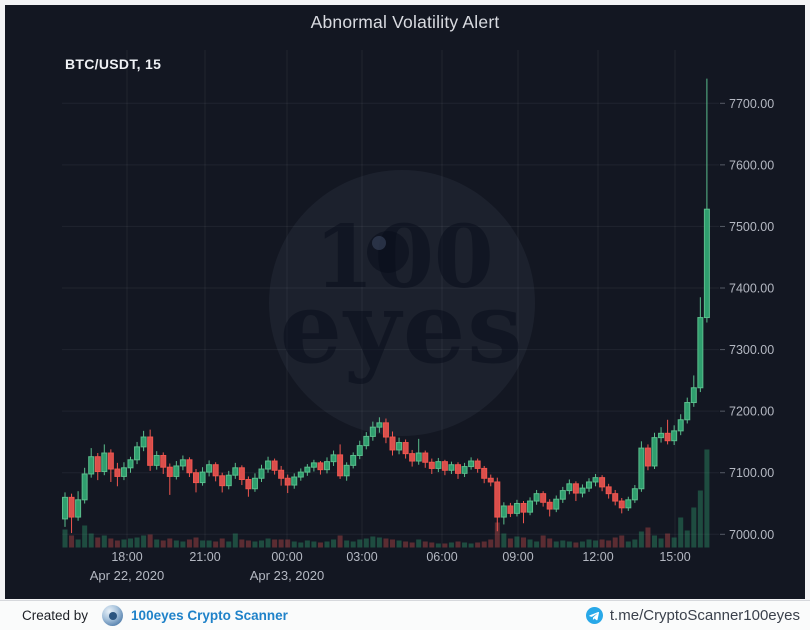 The width and height of the screenshot is (810, 630). What do you see at coordinates (287, 575) in the screenshot?
I see `date-label: Apr 23, 2020` at bounding box center [287, 575].